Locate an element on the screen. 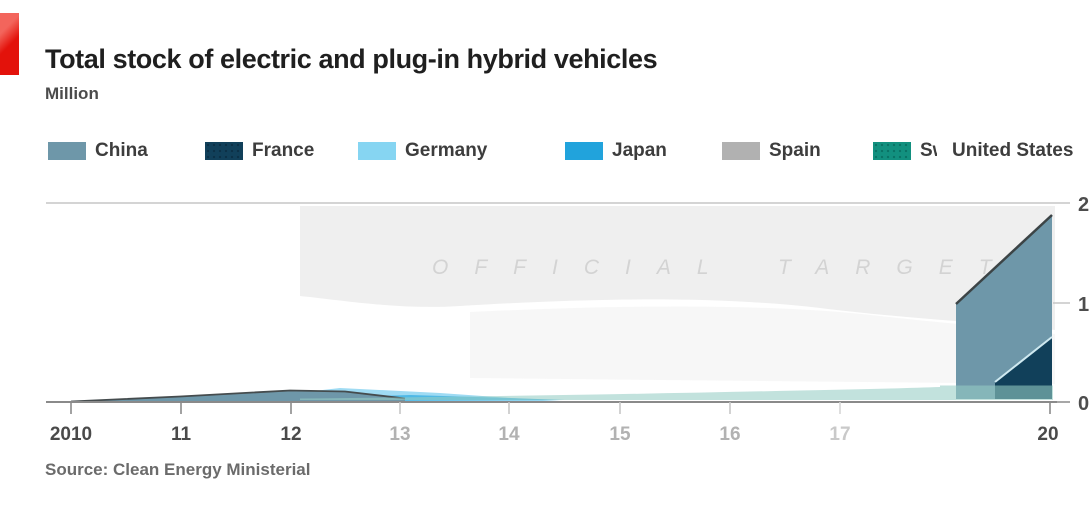 Image resolution: width=1090 pixels, height=521 pixels. x-label-14: 14 is located at coordinates (509, 434).